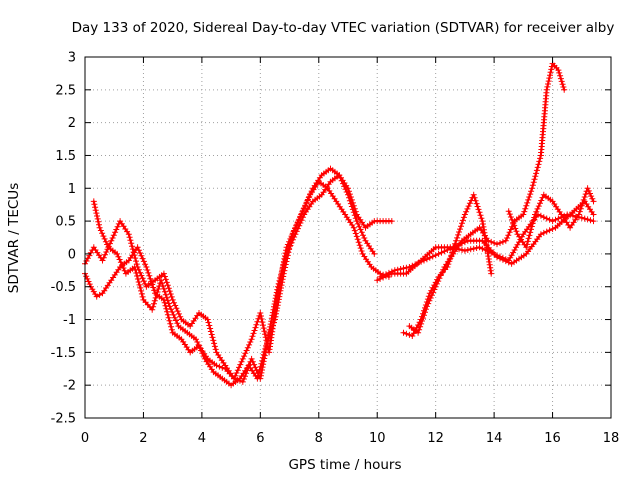 Image resolution: width=640 pixels, height=480 pixels. Describe the element at coordinates (260, 438) in the screenshot. I see `x-tick-label: 6` at that location.